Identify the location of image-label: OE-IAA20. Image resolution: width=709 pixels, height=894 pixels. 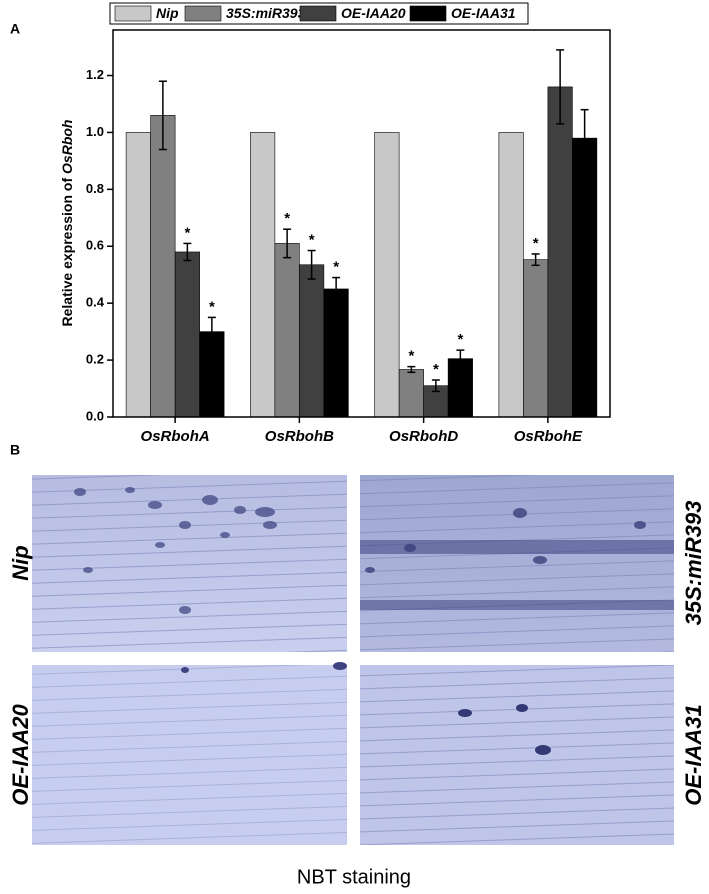
(20, 755).